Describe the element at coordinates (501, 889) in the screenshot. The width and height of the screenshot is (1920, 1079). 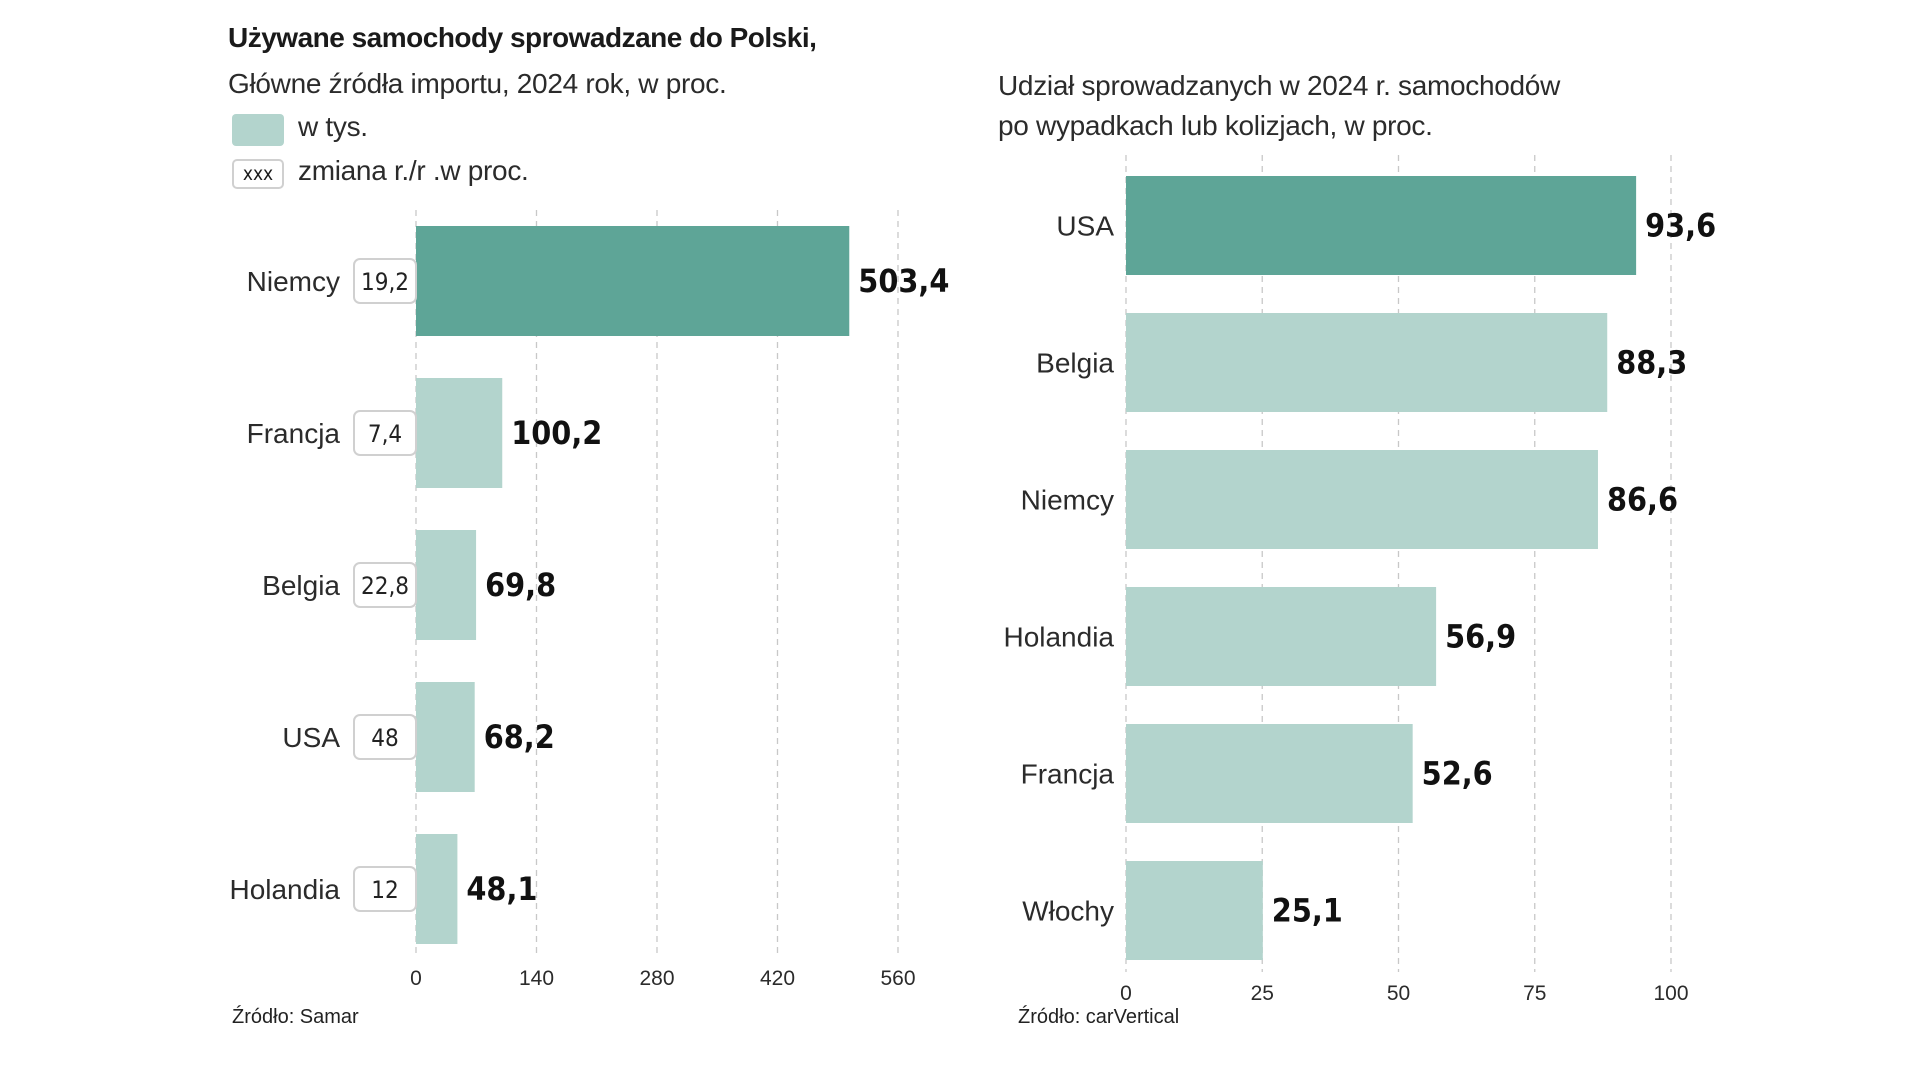
I see `bar-value-label: 48,1` at that location.